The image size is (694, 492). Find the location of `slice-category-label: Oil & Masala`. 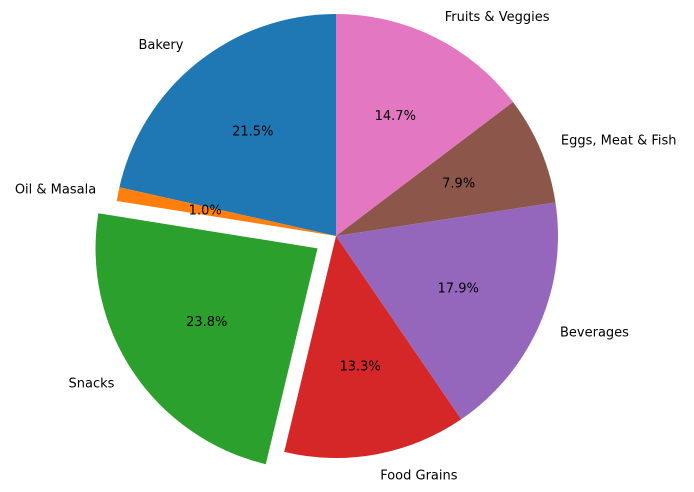

slice-category-label: Oil & Masala is located at coordinates (55, 189).